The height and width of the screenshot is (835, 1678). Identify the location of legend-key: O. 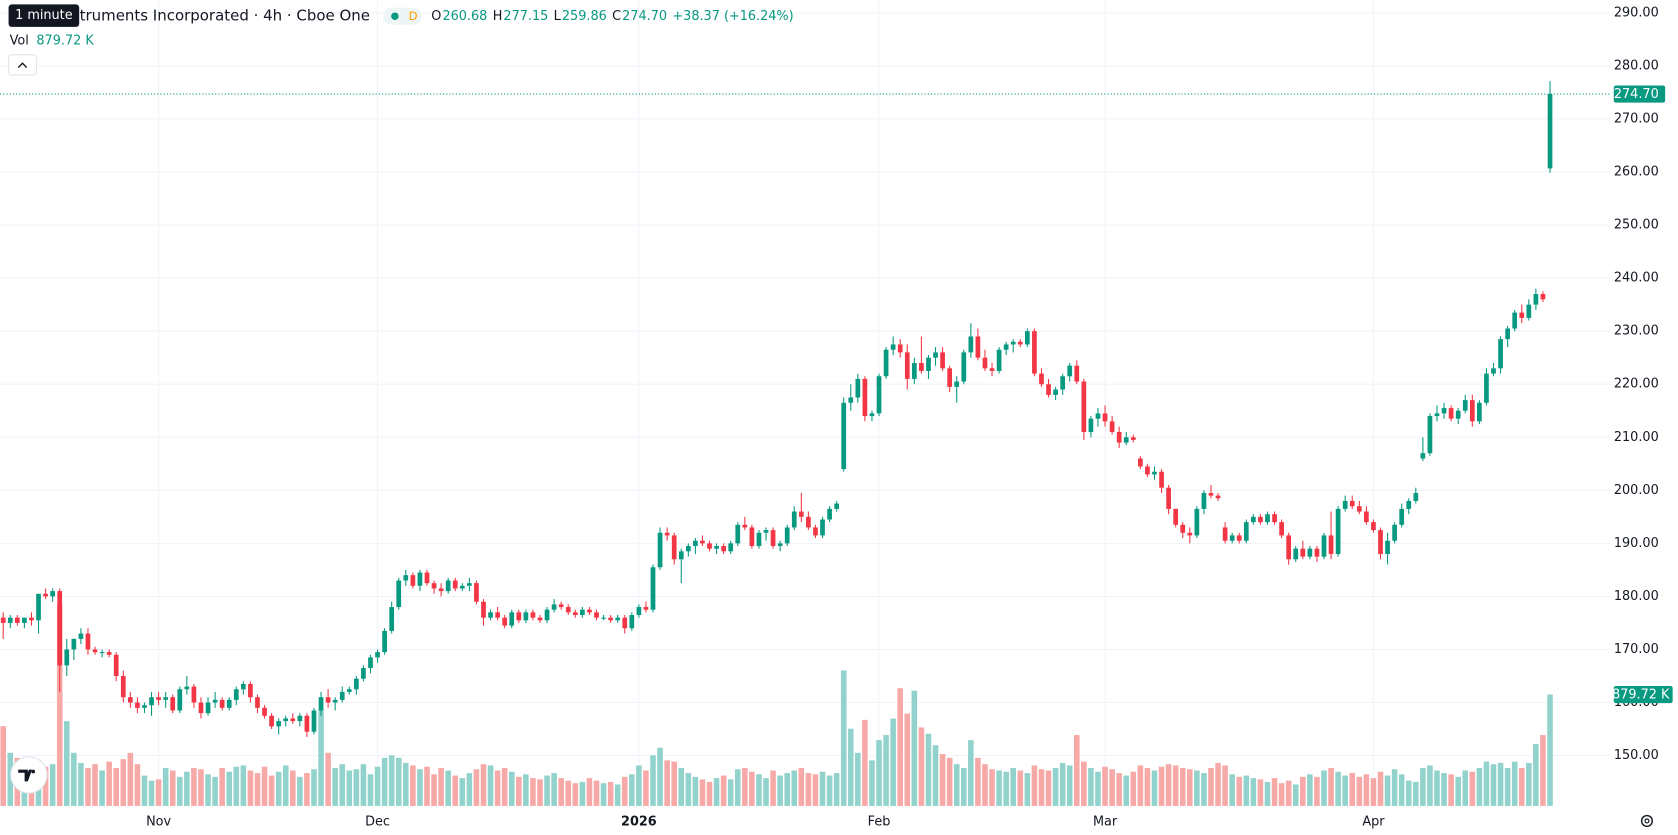
(436, 16).